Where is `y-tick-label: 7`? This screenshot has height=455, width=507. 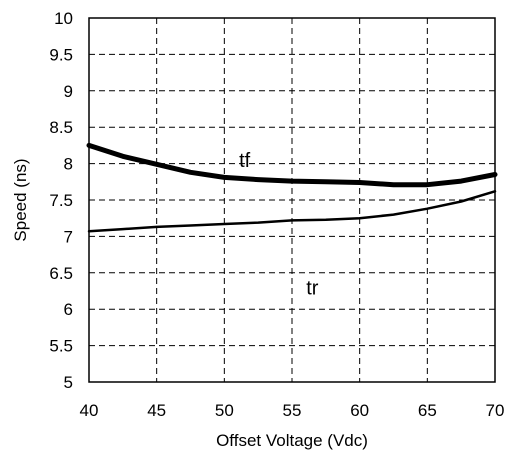
y-tick-label: 7 is located at coordinates (68, 236).